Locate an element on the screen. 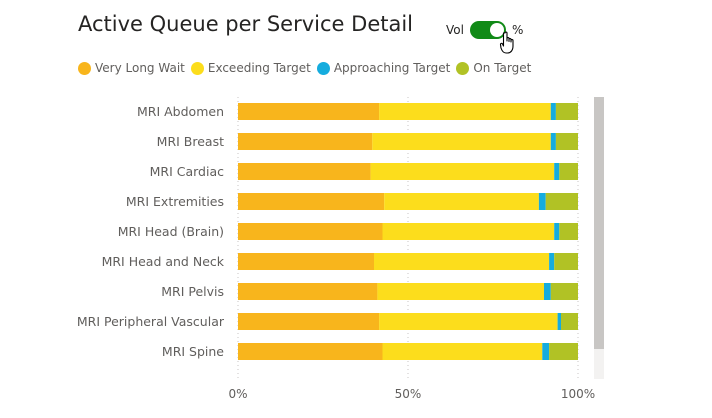 The image size is (712, 418). category-label: MRI Spine is located at coordinates (193, 351).